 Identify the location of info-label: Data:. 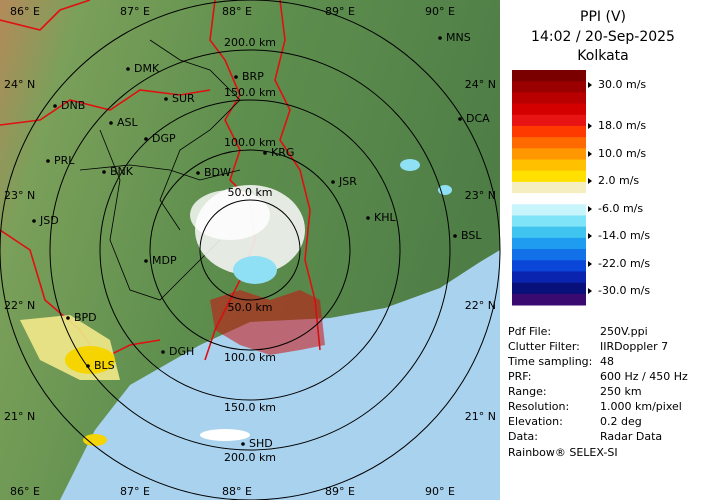
(523, 436).